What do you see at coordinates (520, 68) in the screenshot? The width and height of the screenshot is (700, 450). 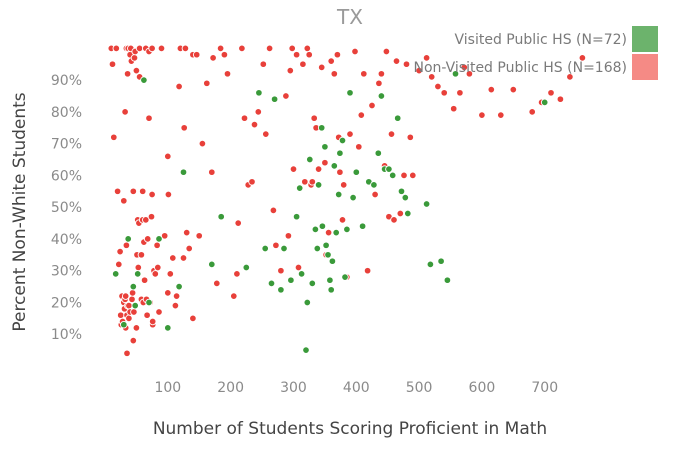 I see `legend-label-1: Non-Visited Public HS (N=168)` at bounding box center [520, 68].